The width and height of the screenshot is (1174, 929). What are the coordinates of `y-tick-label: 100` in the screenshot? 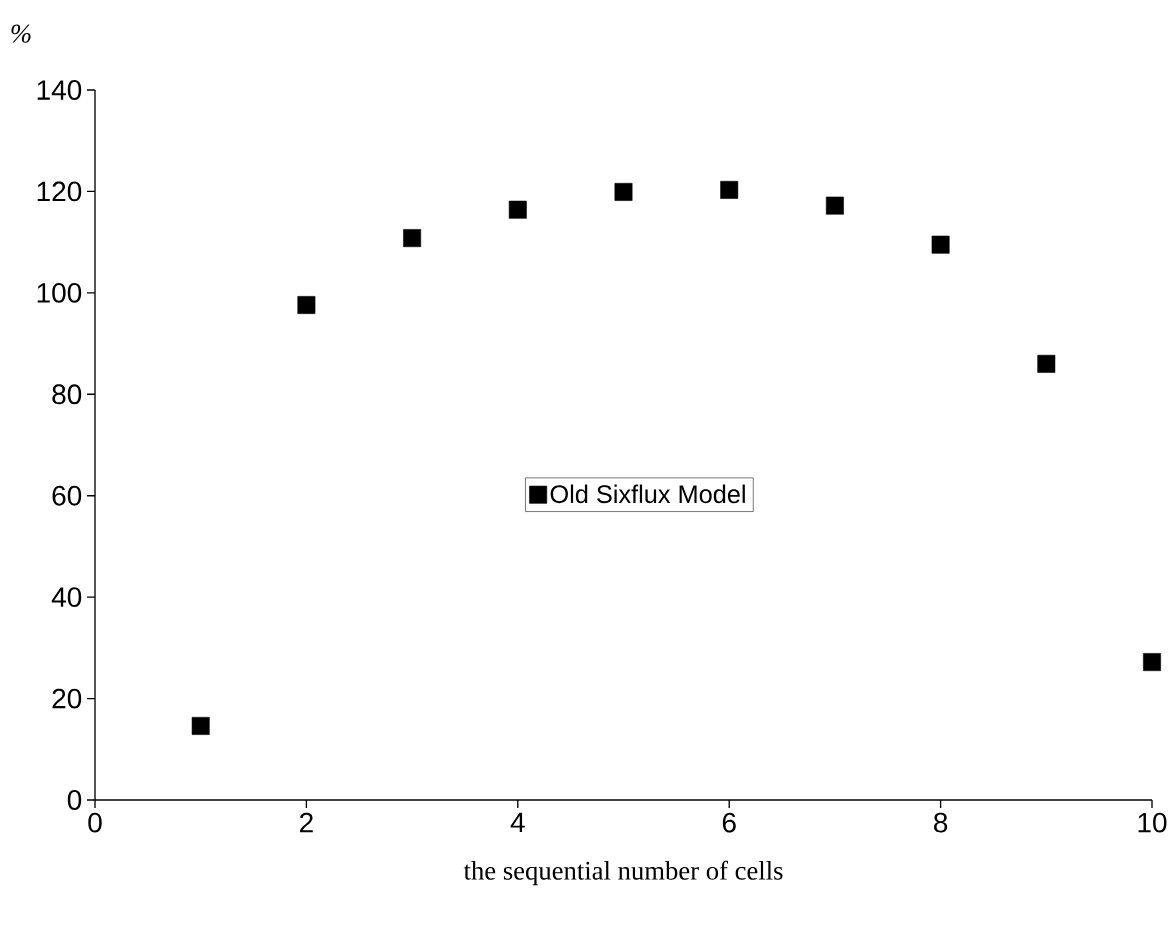 It's located at (59, 292).